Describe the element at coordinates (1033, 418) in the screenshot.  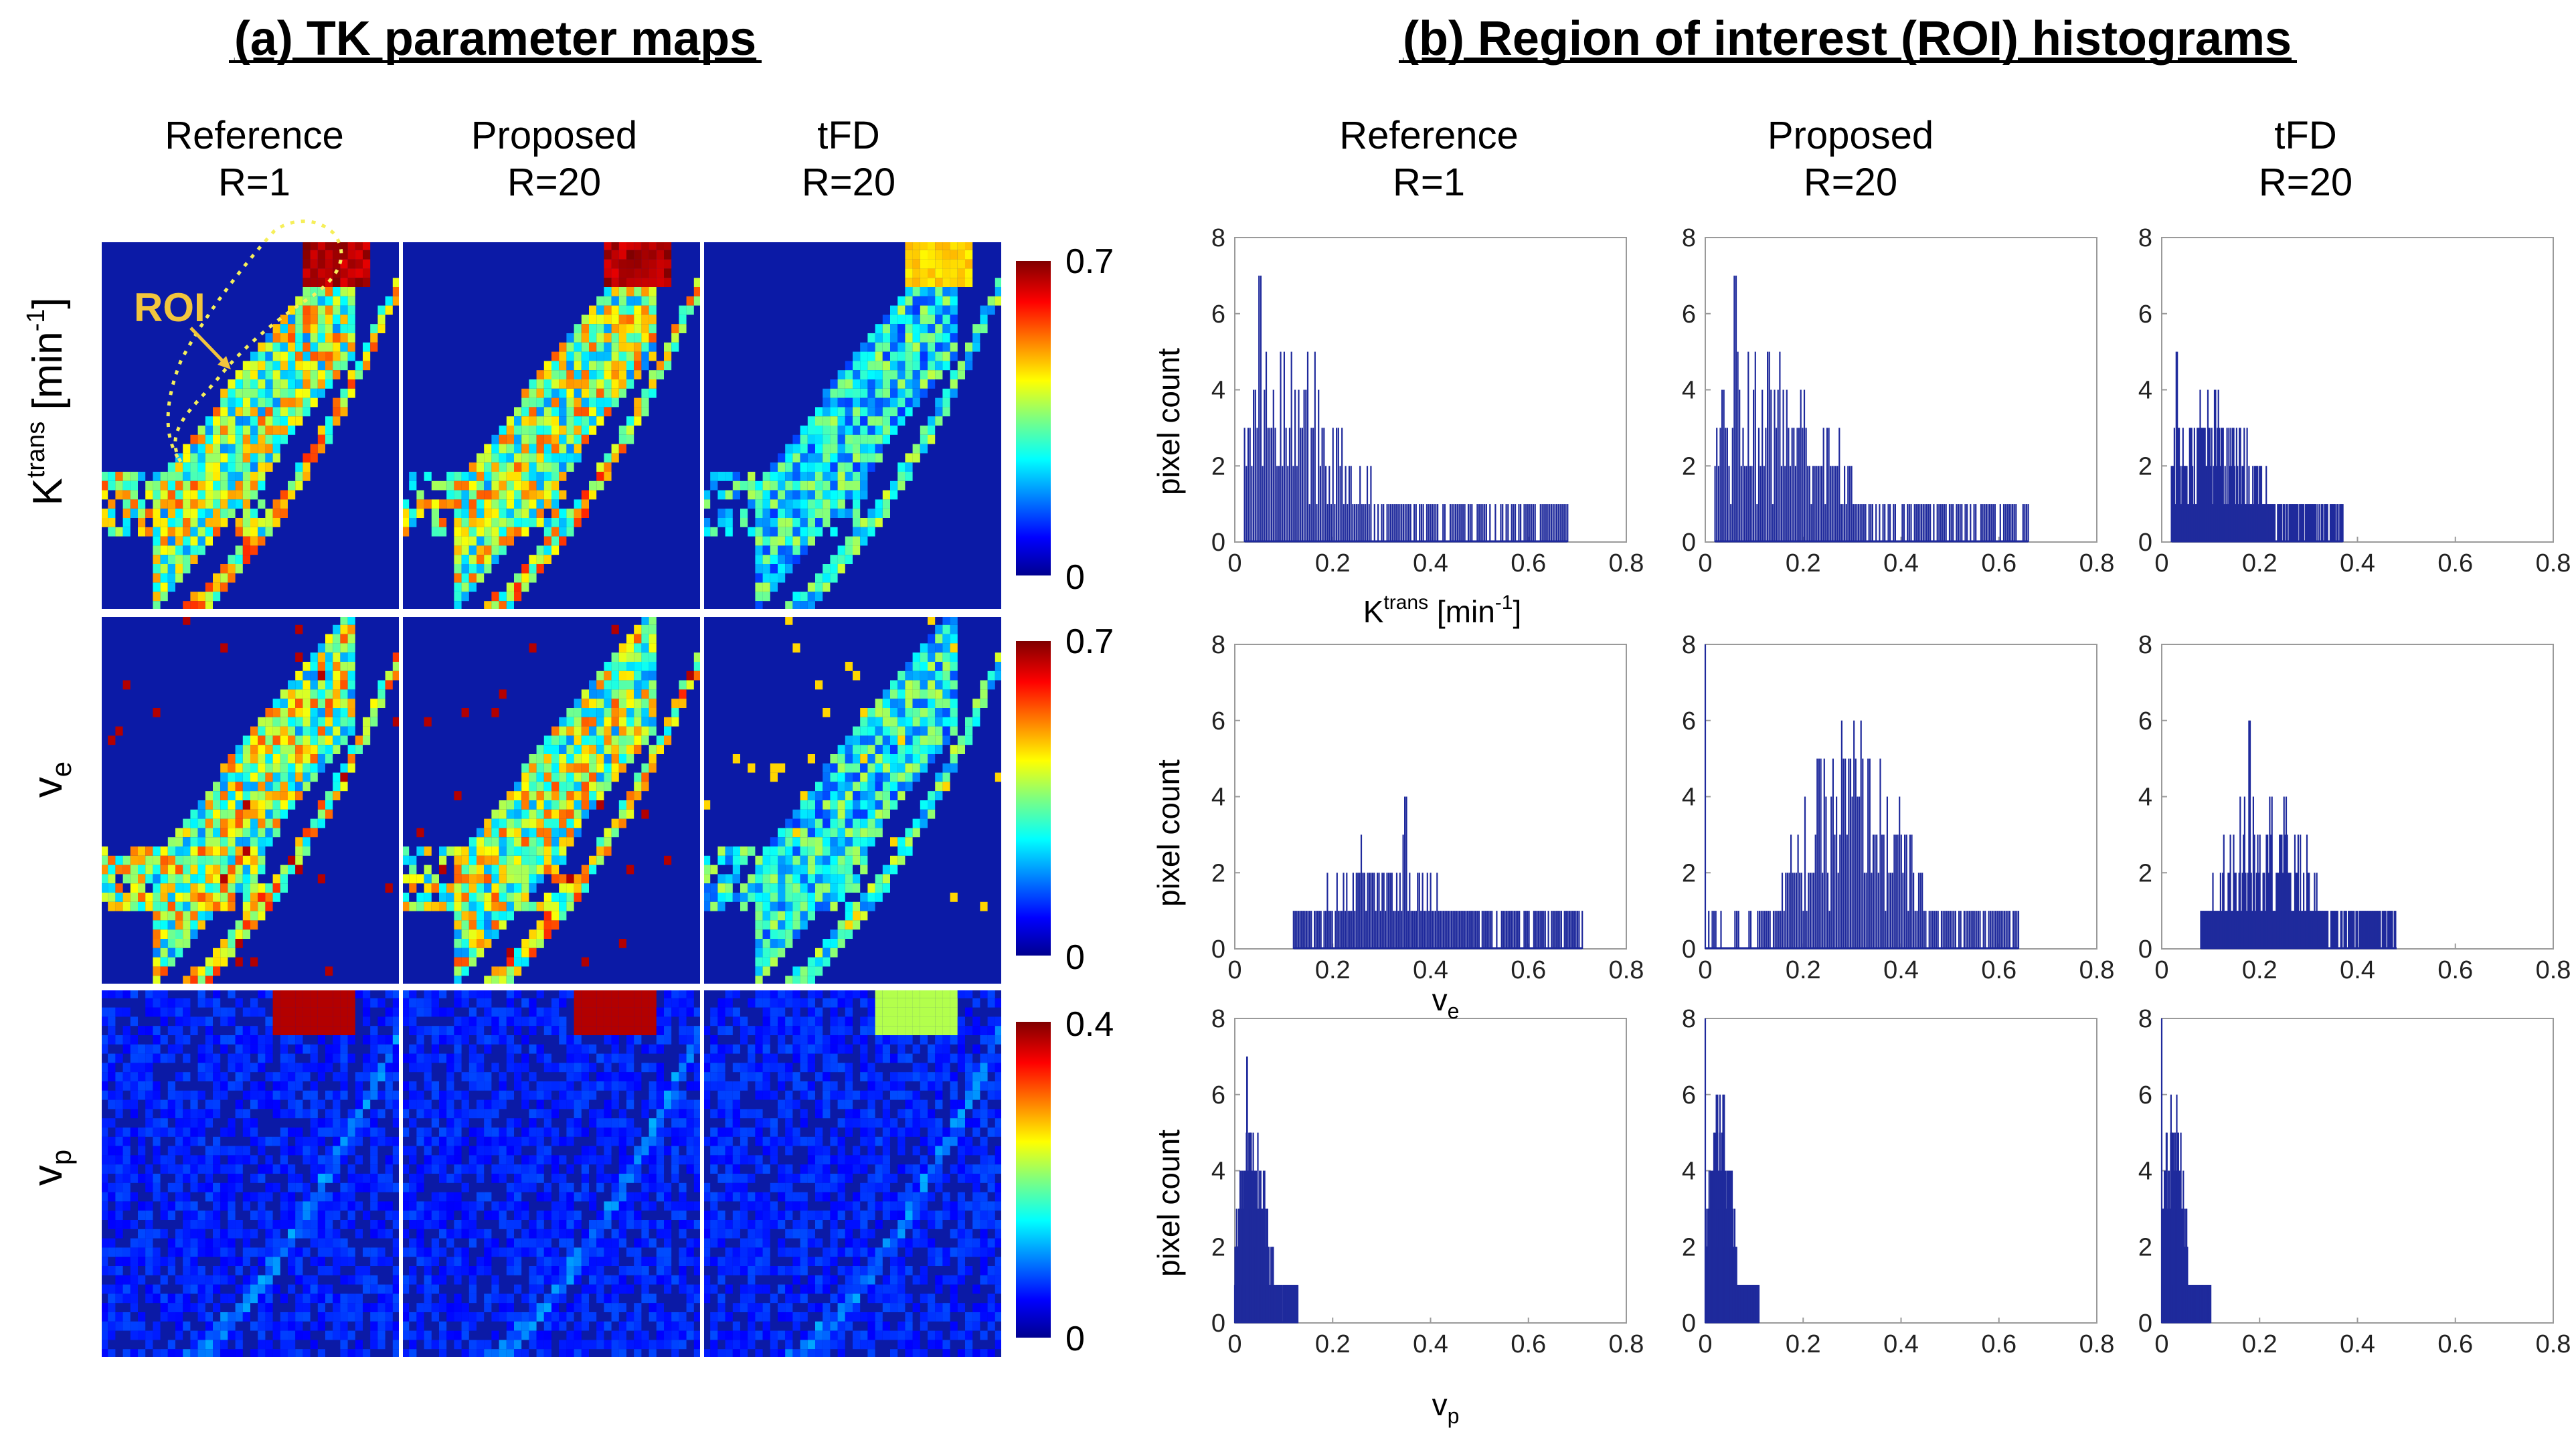
I see `colorbar-ktrans` at that location.